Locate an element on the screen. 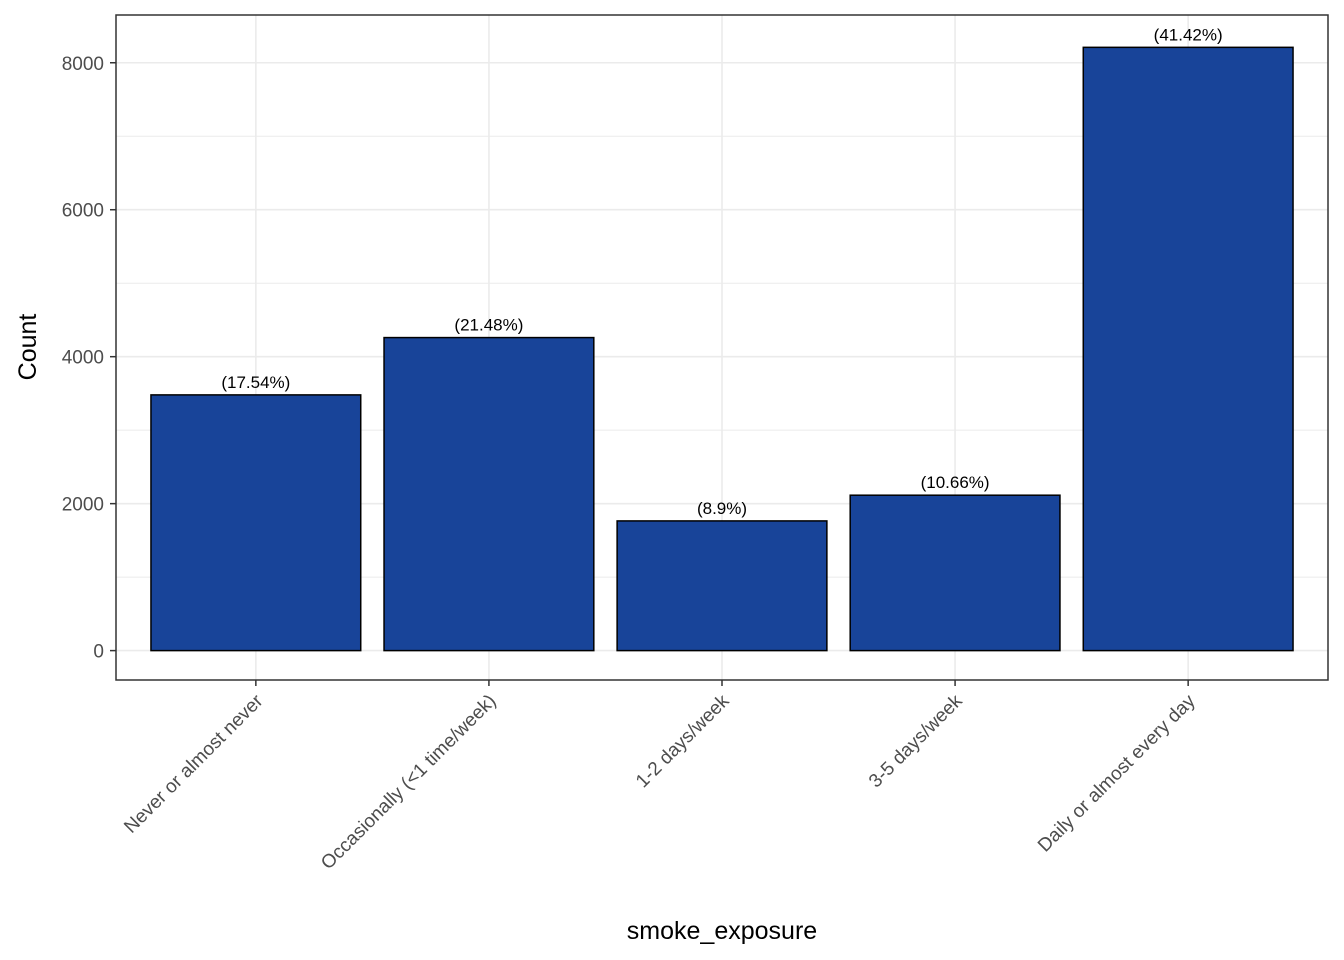  y-tick-label: 8000 is located at coordinates (83, 64).